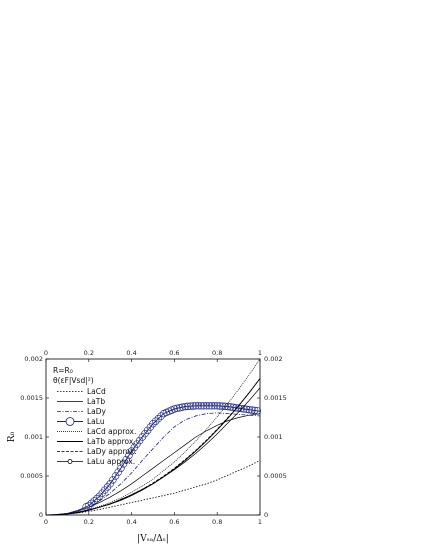 The width and height of the screenshot is (425, 550). Describe the element at coordinates (153, 488) in the screenshot. I see `series-line-lacd` at that location.